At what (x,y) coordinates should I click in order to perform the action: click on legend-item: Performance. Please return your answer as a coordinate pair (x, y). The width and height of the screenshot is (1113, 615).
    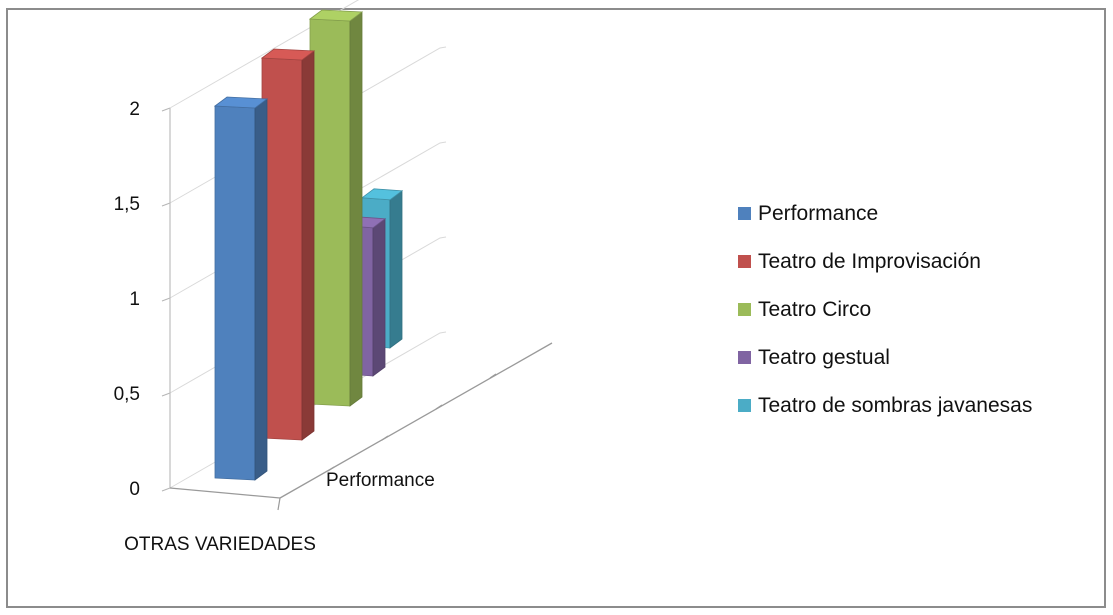
    Looking at the image, I should click on (808, 213).